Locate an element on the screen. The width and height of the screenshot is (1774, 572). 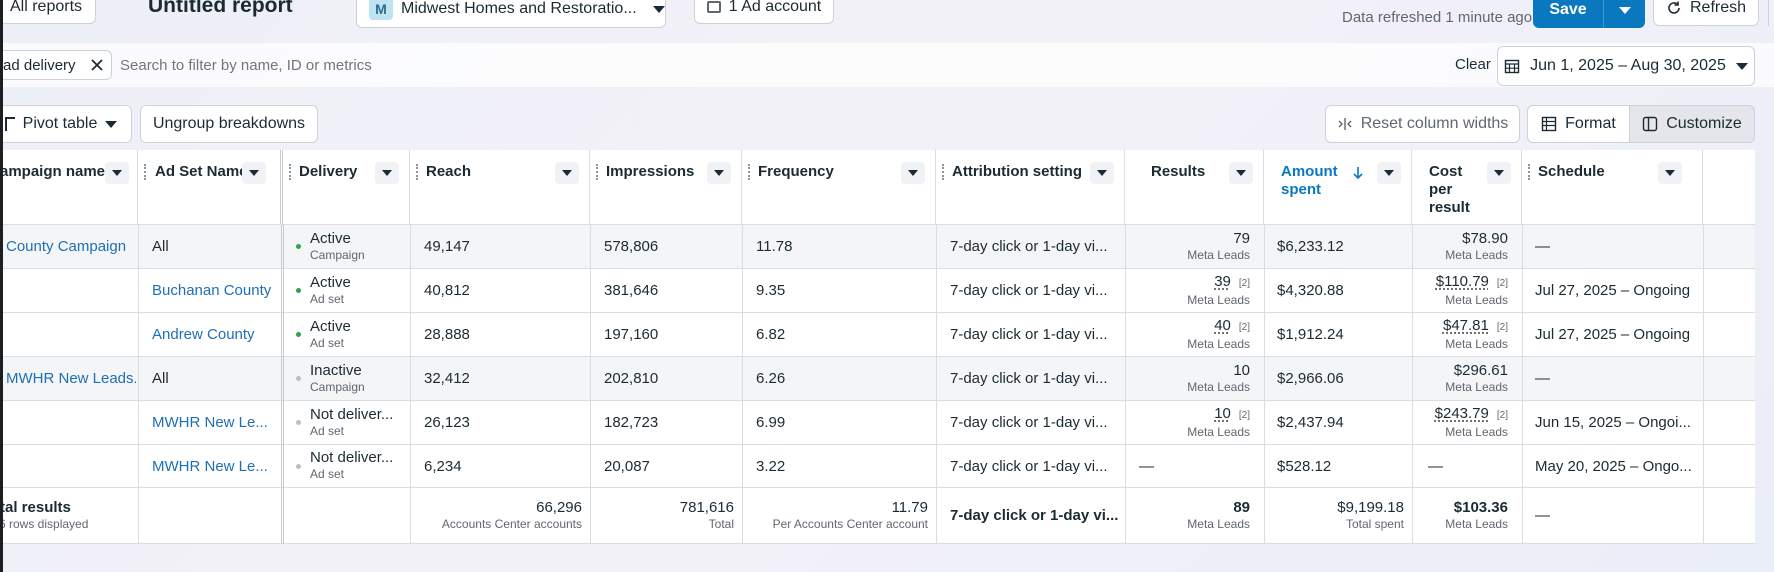
frequency-value: 3.22 is located at coordinates (771, 466).